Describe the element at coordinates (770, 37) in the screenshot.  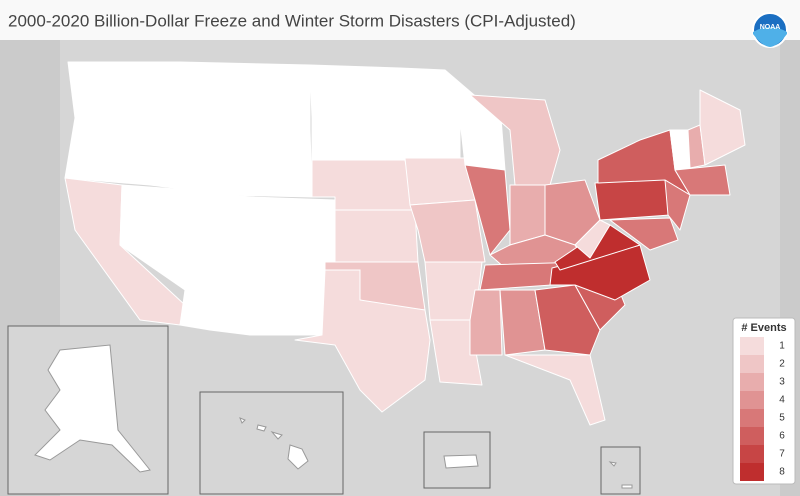
I see `logo-wave` at that location.